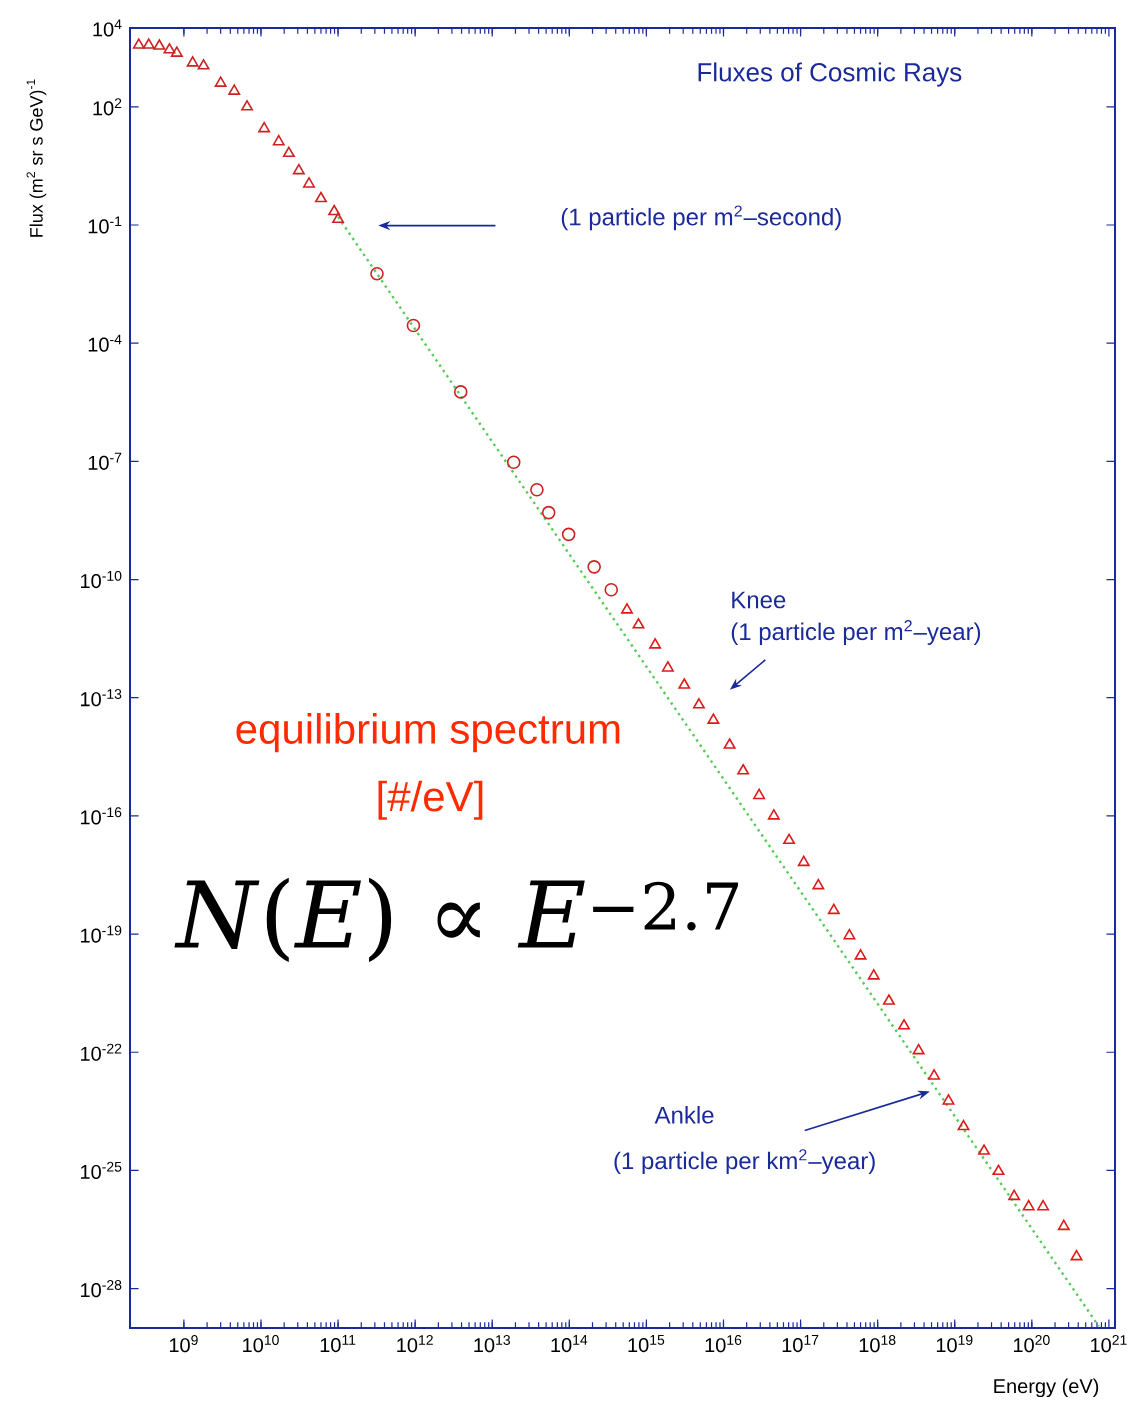  What do you see at coordinates (1046, 1388) in the screenshot?
I see `x-axis-title: Energy (eV)` at bounding box center [1046, 1388].